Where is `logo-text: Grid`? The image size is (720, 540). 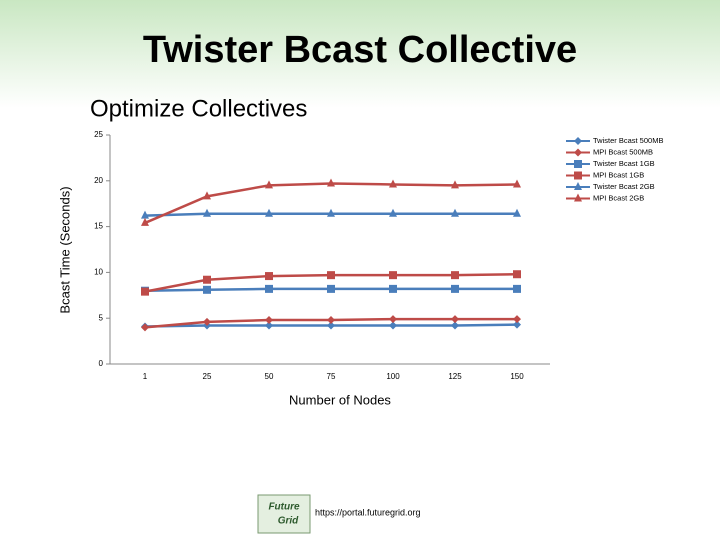
logo-text: Grid is located at coordinates (288, 521).